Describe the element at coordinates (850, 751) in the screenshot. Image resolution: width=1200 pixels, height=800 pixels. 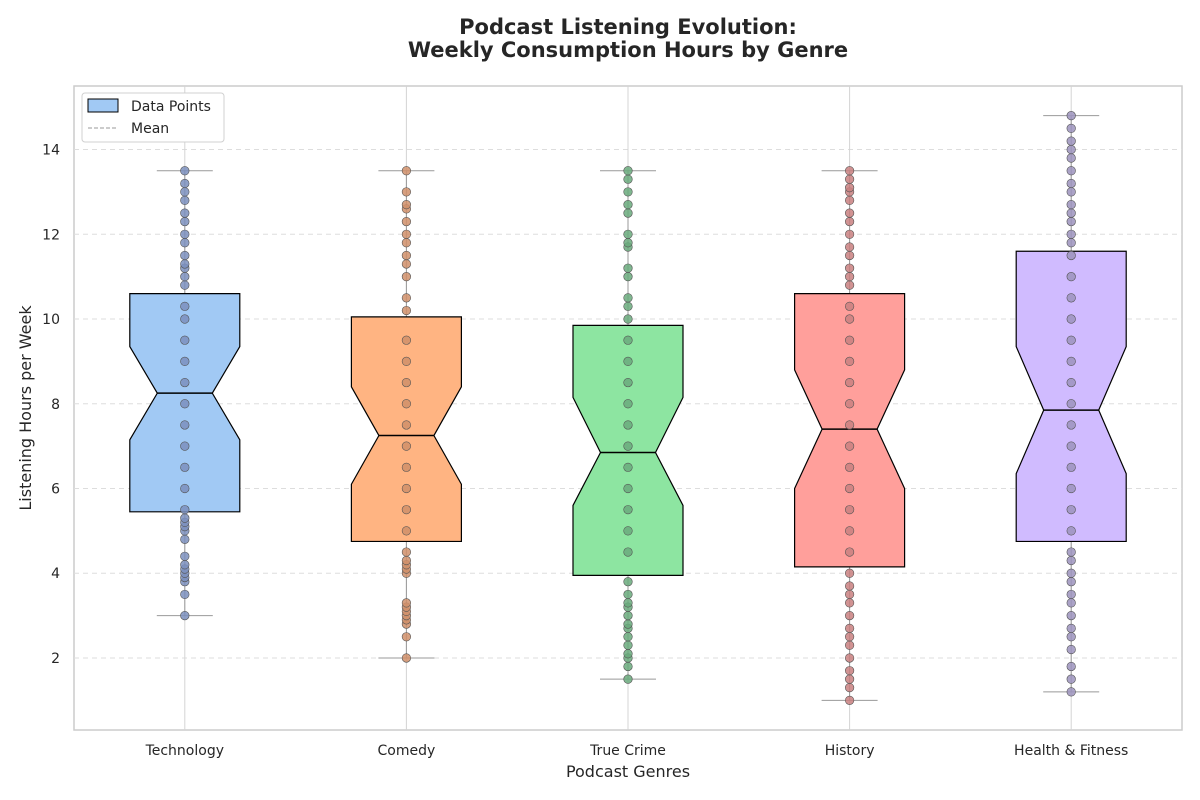
I see `x-tick-label-3: History` at that location.